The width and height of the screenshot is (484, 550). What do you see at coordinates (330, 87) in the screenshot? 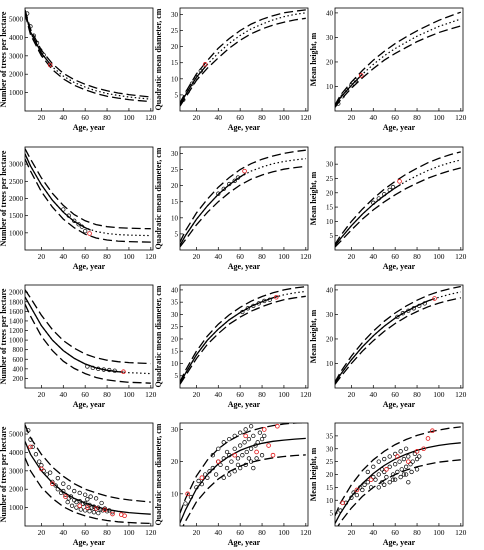
I see `y-tick-label: 10` at bounding box center [330, 87].